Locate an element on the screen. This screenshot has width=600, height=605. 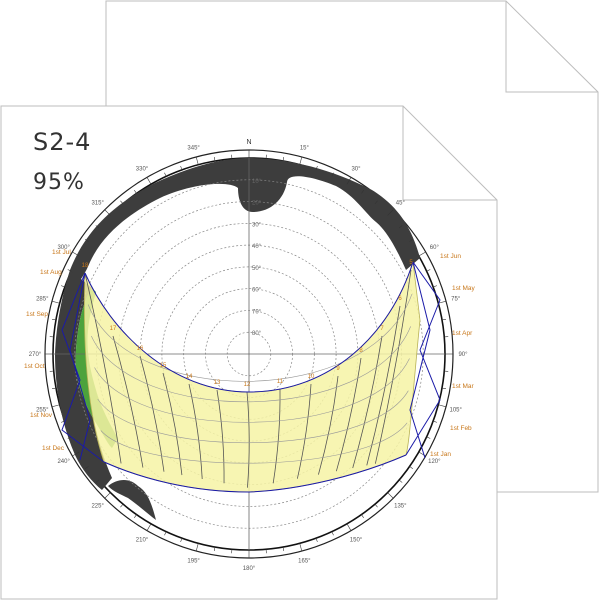
azimuth-label: 240° is located at coordinates (63, 462).